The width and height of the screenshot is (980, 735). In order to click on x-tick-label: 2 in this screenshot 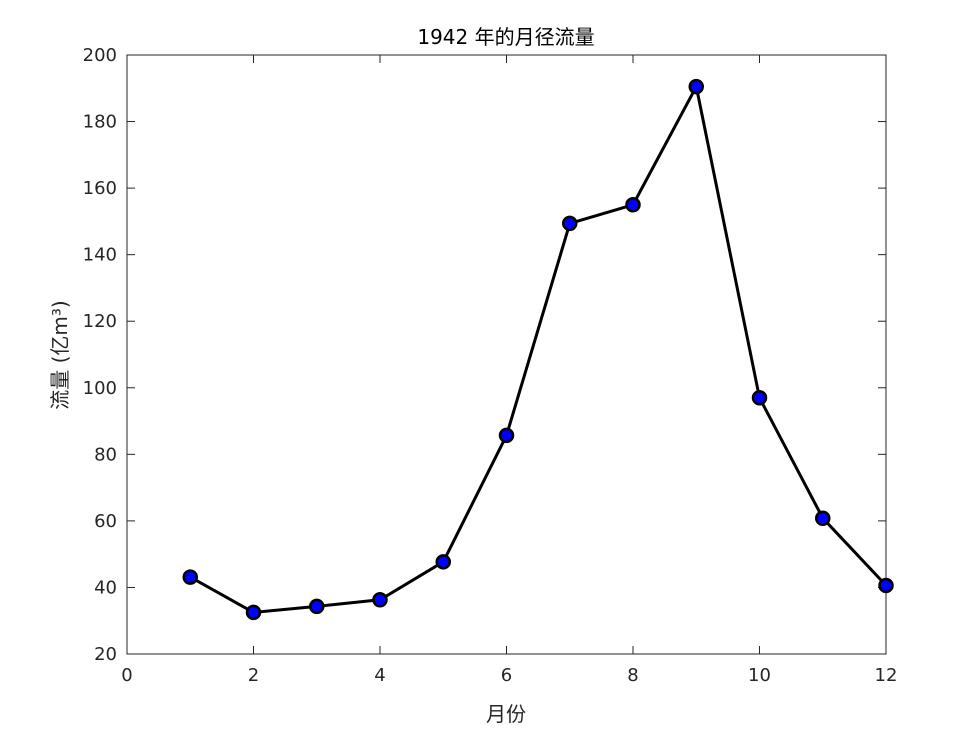, I will do `click(253, 675)`.